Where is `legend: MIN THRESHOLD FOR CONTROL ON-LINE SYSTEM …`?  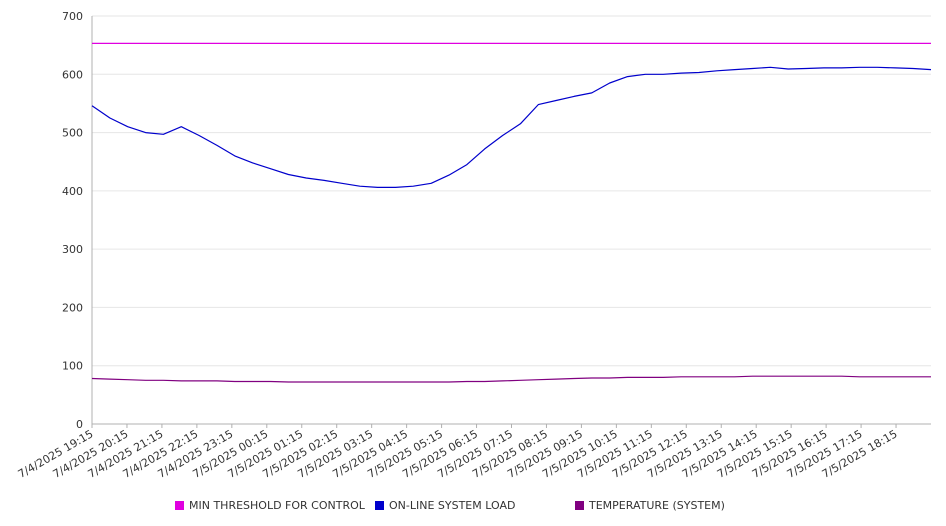 legend: MIN THRESHOLD FOR CONTROL ON-LINE SYSTEM … is located at coordinates (450, 505).